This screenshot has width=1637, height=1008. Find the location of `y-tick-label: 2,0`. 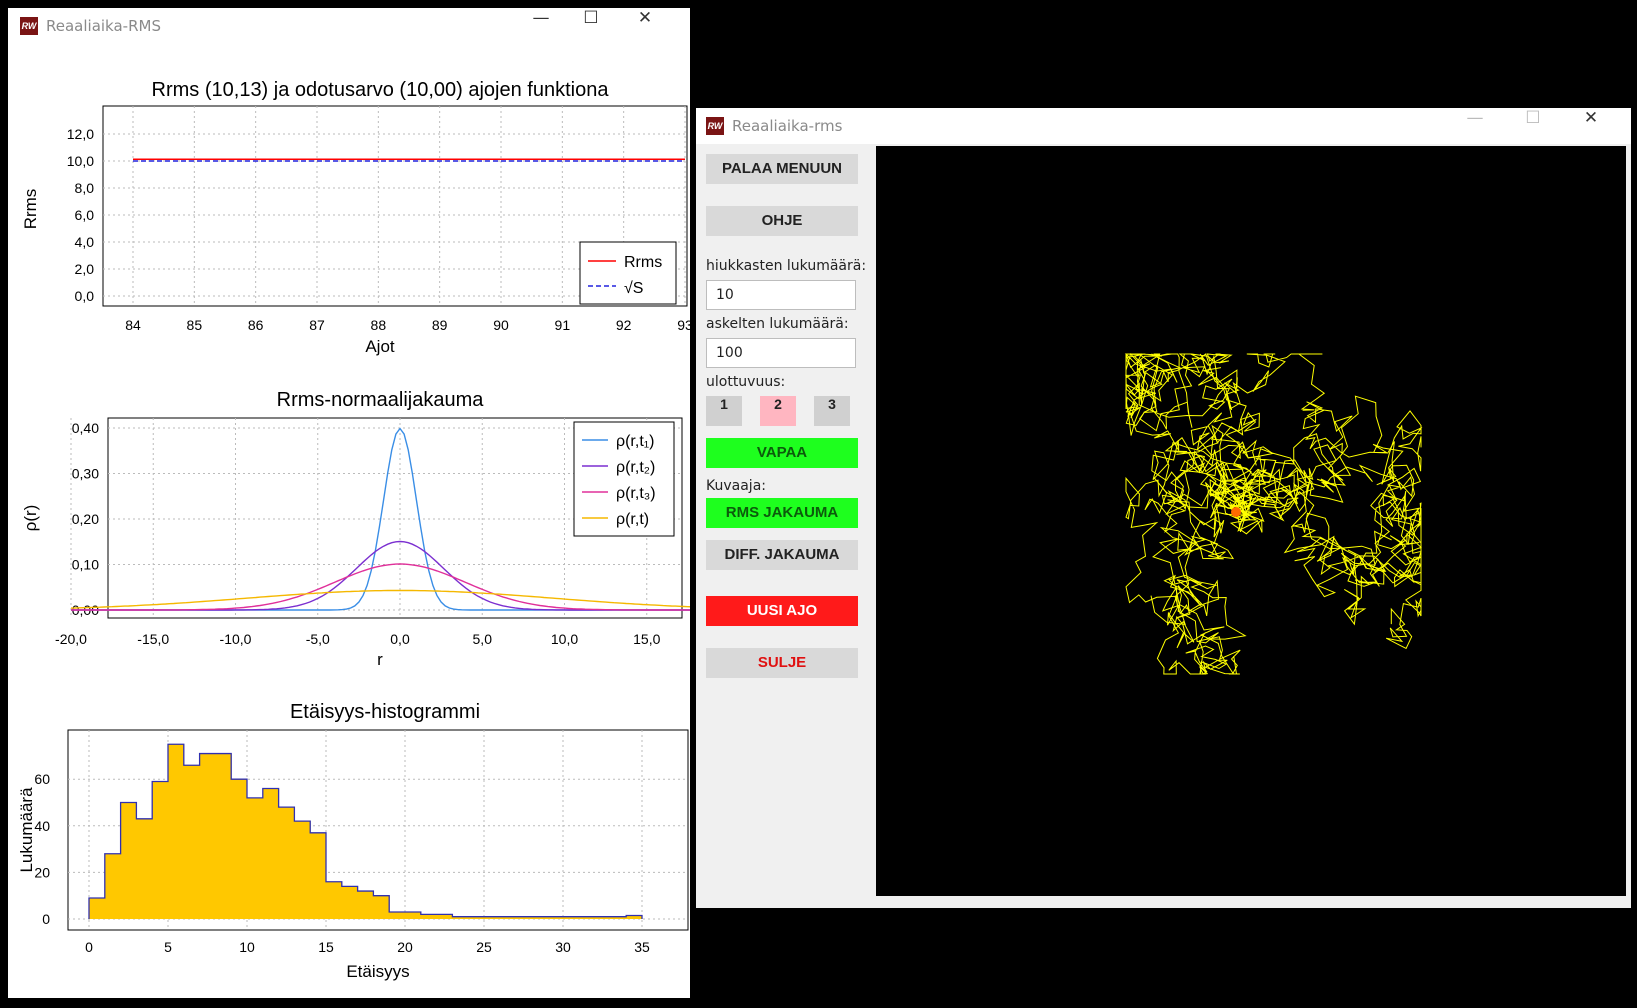

y-tick-label: 2,0 is located at coordinates (85, 269).